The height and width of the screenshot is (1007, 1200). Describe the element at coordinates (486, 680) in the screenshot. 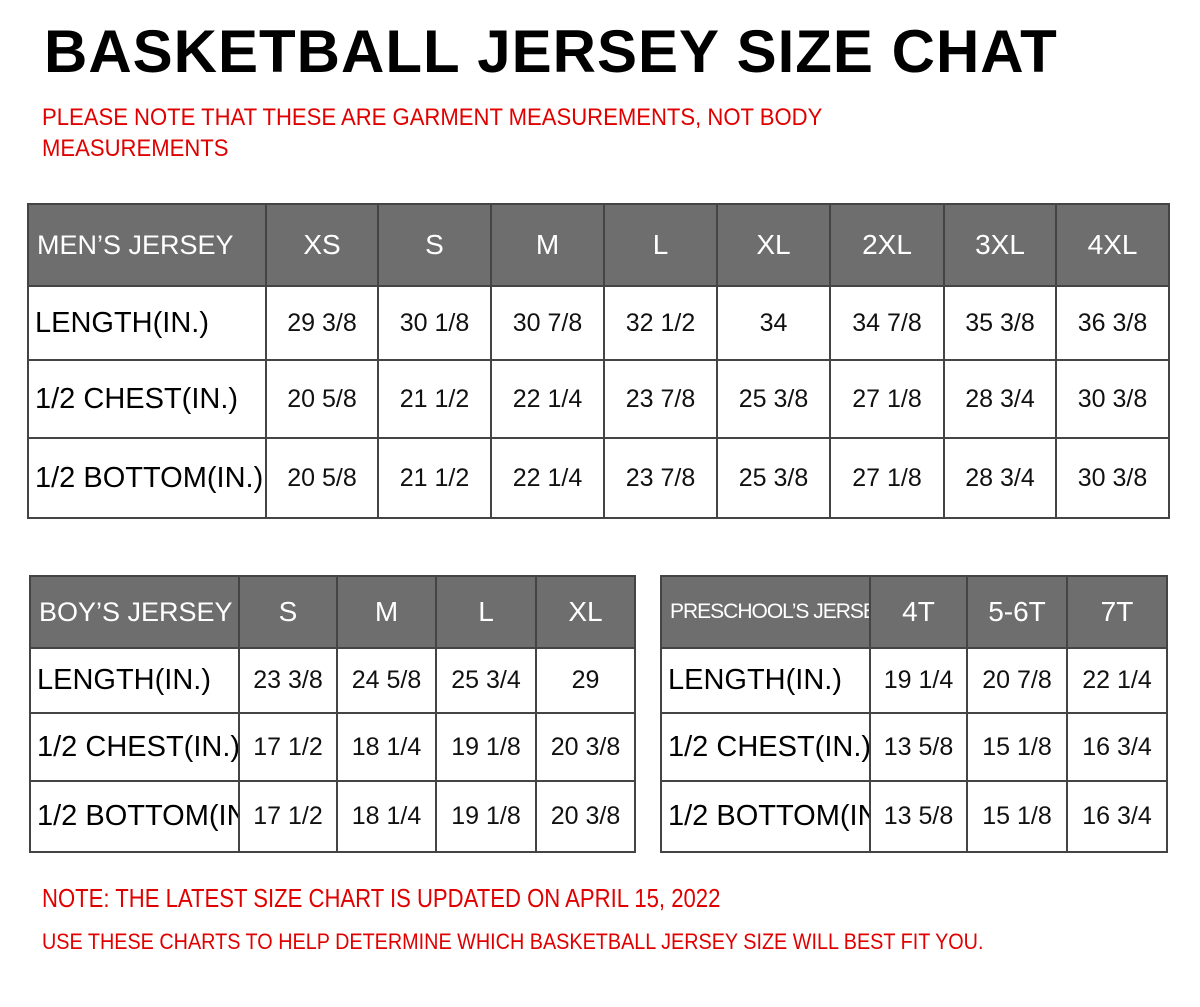

I see `measurement-cell: 25 3/4` at that location.